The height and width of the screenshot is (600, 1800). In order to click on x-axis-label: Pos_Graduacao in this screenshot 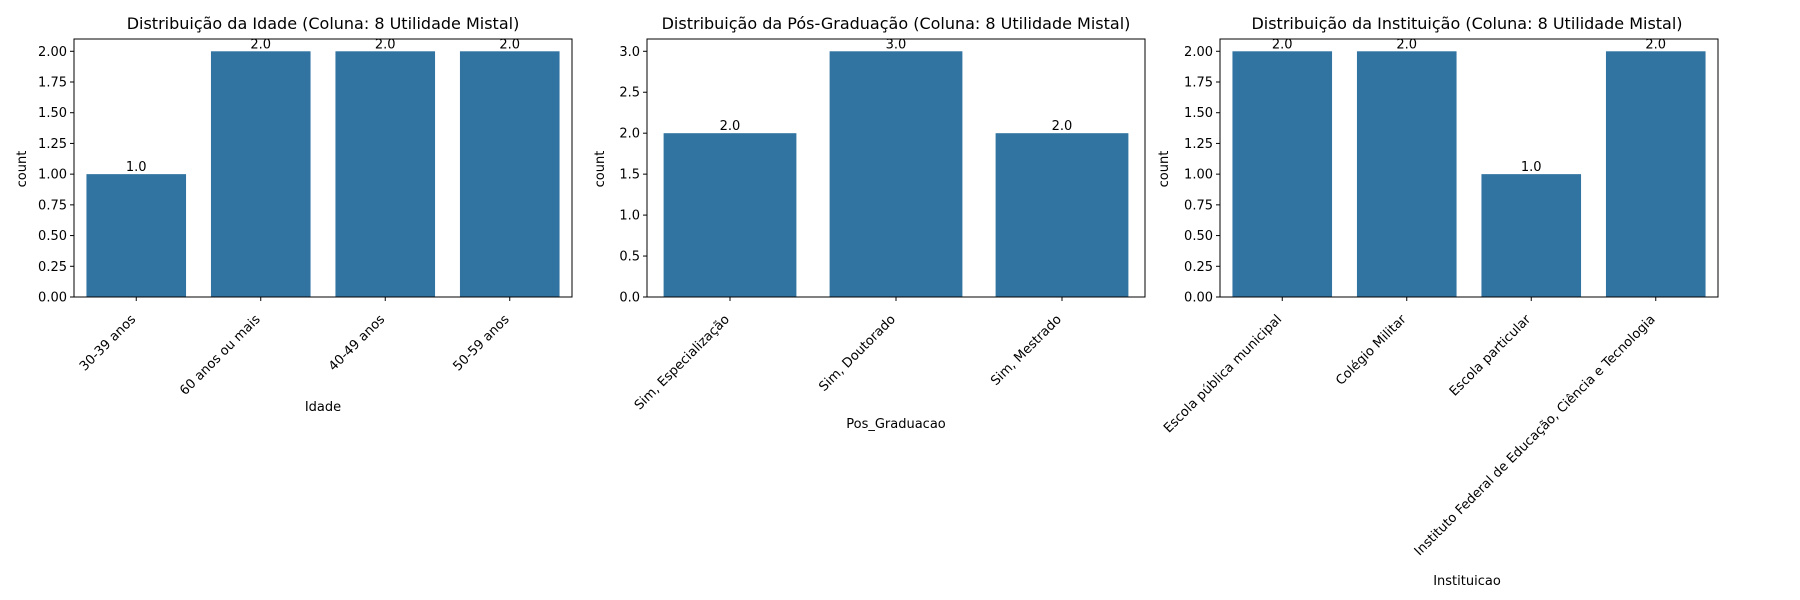, I will do `click(896, 424)`.